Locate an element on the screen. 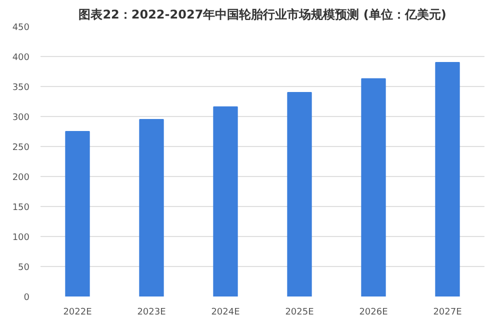  x-tick-label: 2022E is located at coordinates (77, 313).